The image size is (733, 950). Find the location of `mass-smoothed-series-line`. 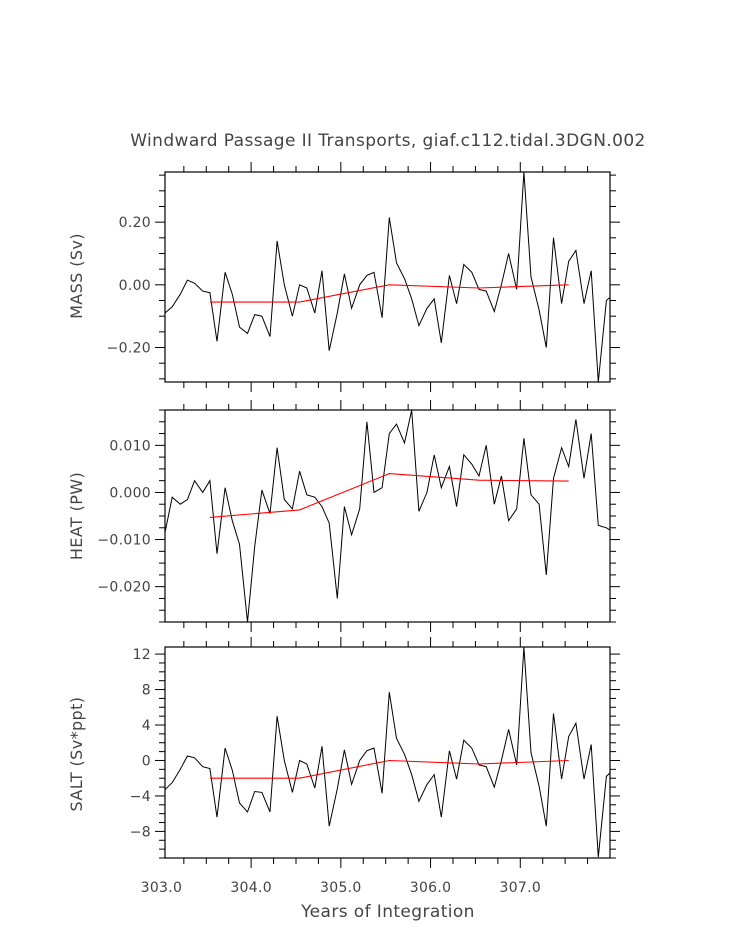

mass-smoothed-series-line is located at coordinates (389, 293).